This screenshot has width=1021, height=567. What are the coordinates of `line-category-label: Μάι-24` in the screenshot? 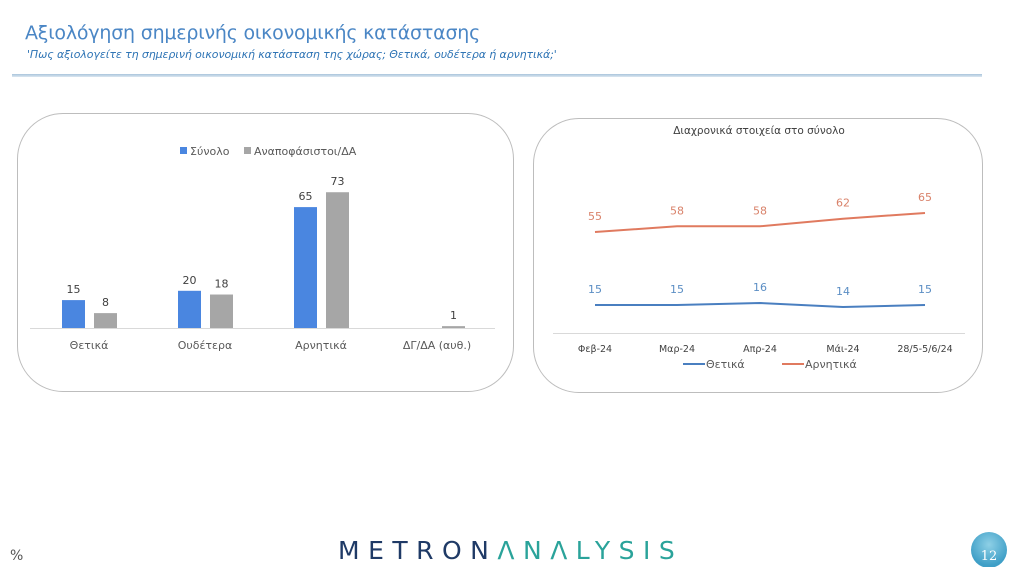 It's located at (842, 349).